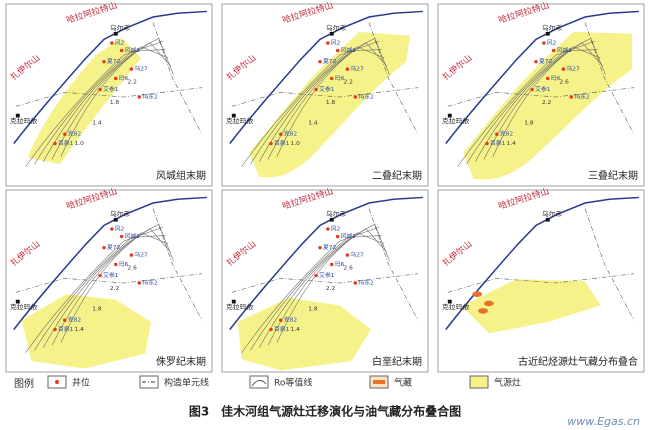 Image resolution: width=650 pixels, height=430 pixels. I want to click on panel-caption: 白垩纪末期, so click(397, 361).